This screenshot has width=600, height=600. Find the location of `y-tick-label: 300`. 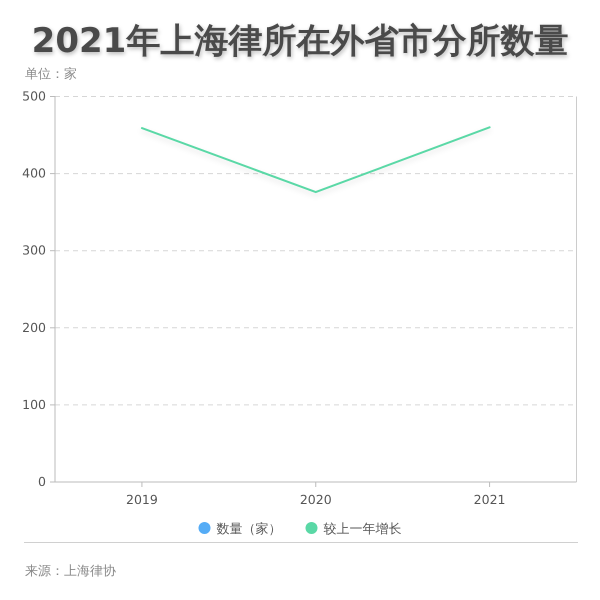

y-tick-label: 300 is located at coordinates (34, 250).